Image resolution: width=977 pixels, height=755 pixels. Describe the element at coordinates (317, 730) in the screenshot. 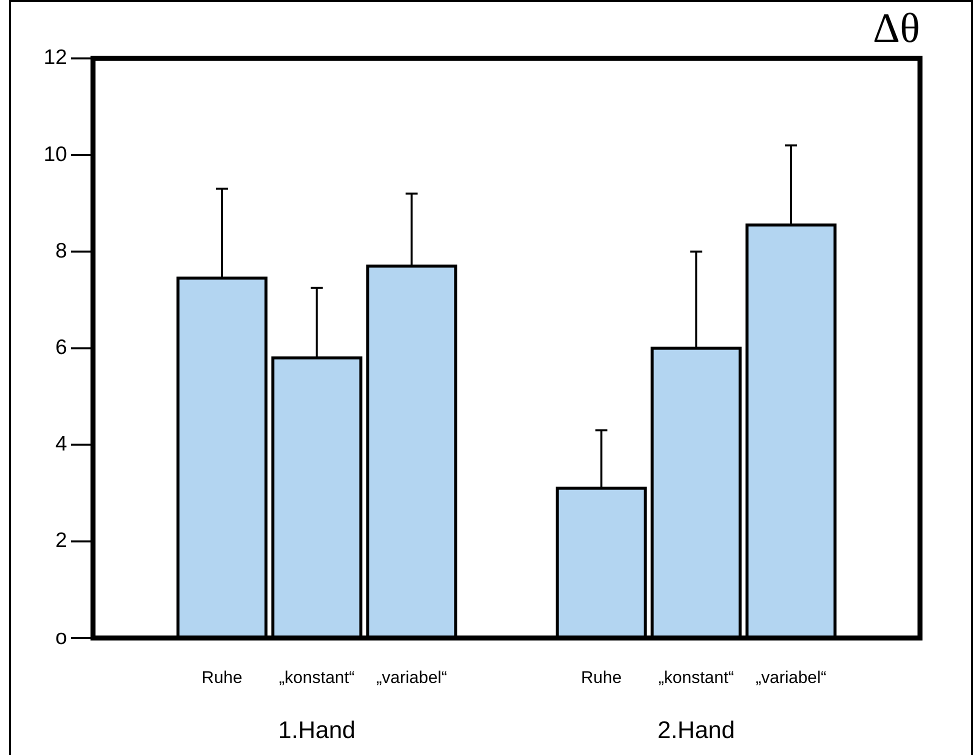

I see `text: 1.Hand` at that location.